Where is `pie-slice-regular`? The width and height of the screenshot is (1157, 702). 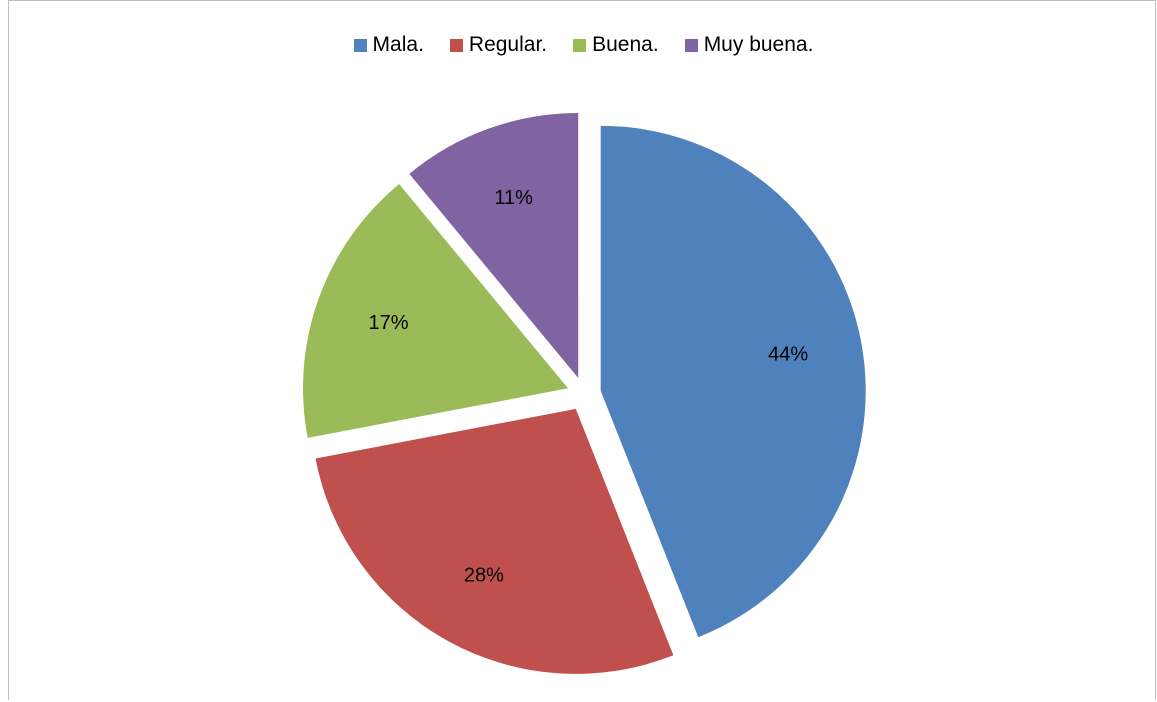
pie-slice-regular is located at coordinates (494, 541).